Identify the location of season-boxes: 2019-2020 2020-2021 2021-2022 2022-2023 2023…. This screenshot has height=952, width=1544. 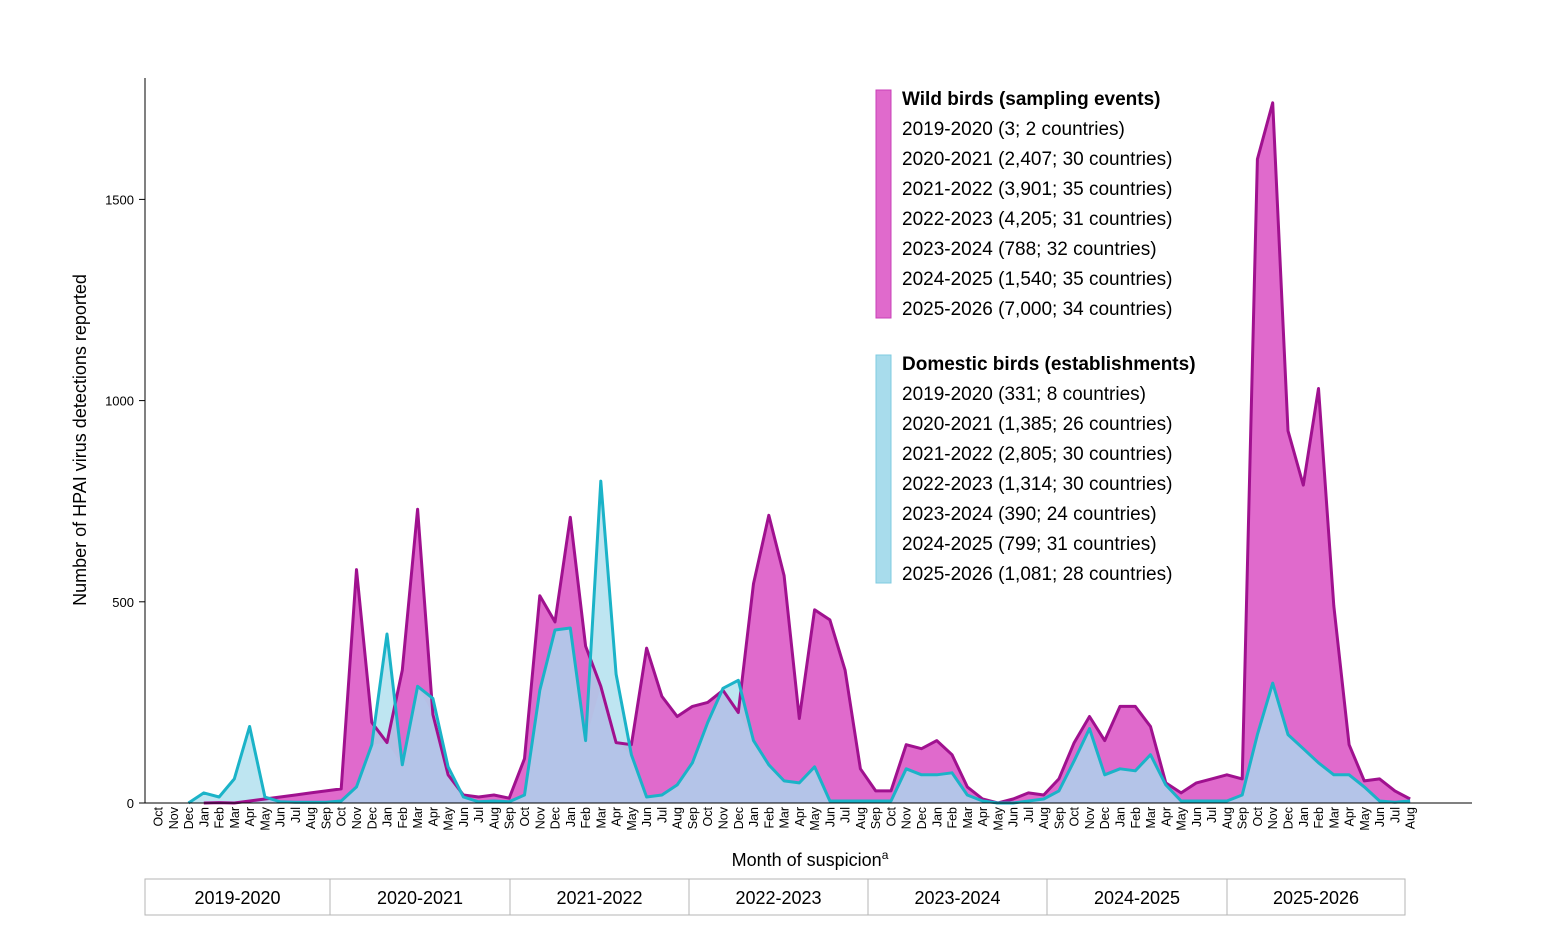
(775, 897).